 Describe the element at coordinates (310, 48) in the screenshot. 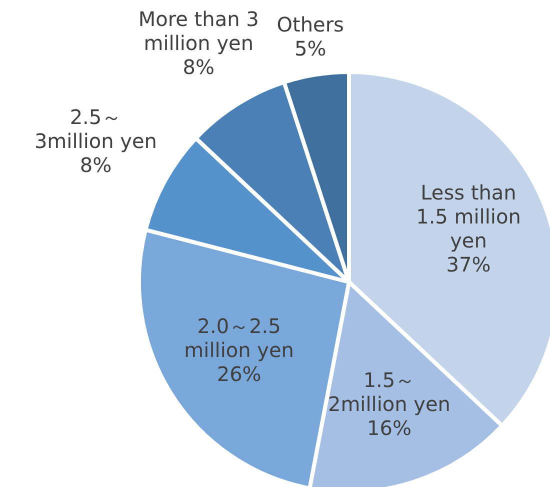

I see `data-label: 5%` at that location.